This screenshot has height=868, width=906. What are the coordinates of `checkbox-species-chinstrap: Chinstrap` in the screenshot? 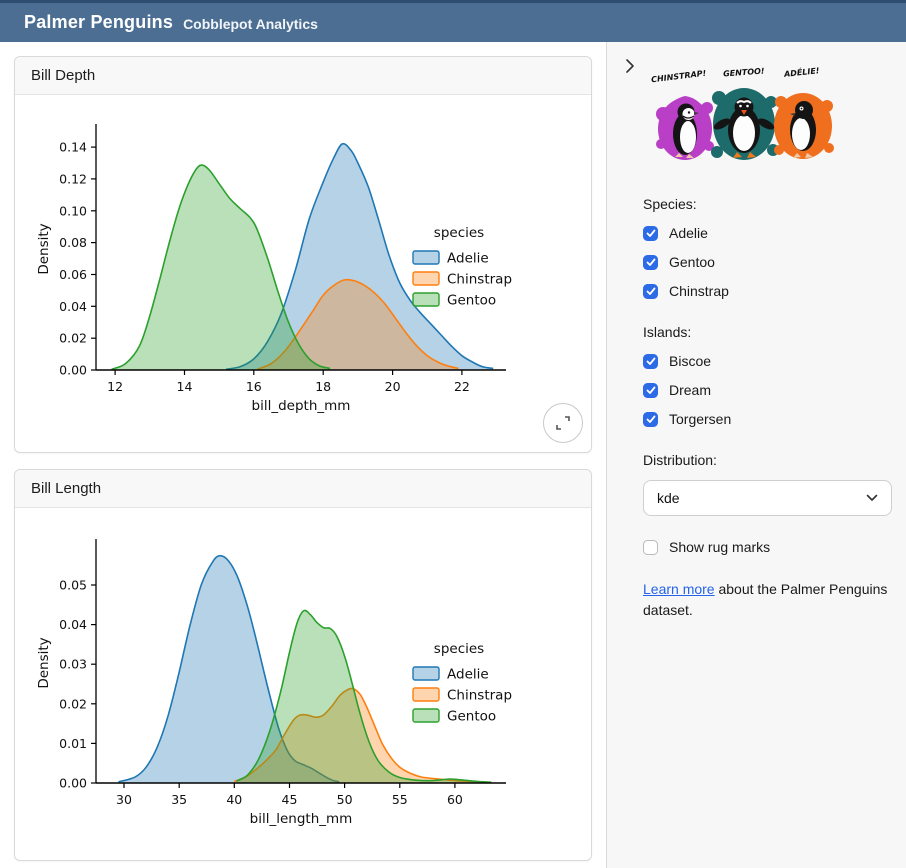 It's located at (770, 291).